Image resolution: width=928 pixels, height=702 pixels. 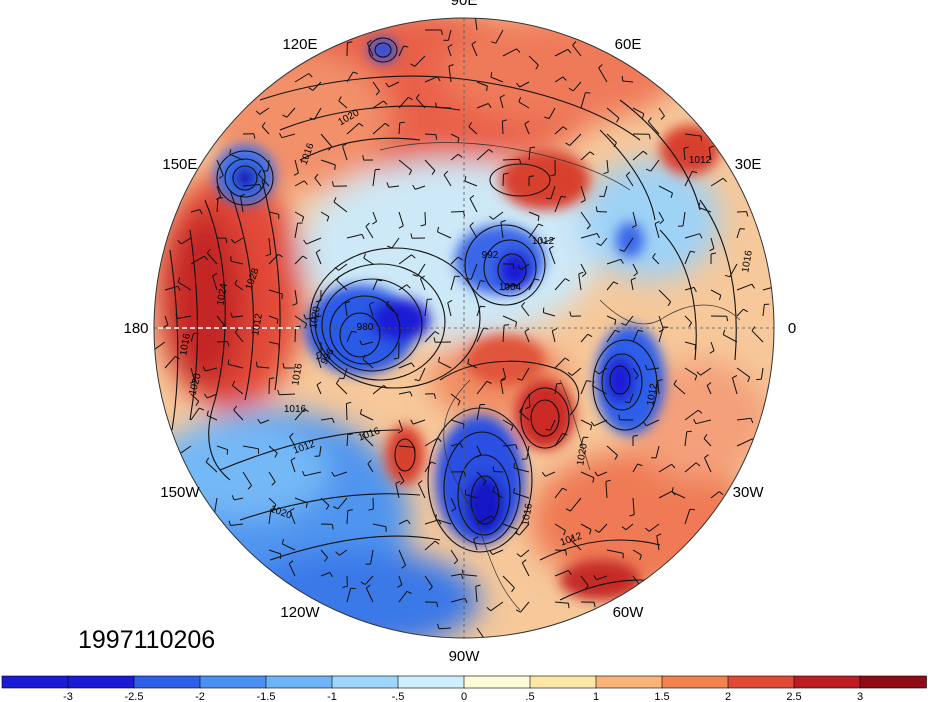 I want to click on longitude-label: 0, so click(x=792, y=328).